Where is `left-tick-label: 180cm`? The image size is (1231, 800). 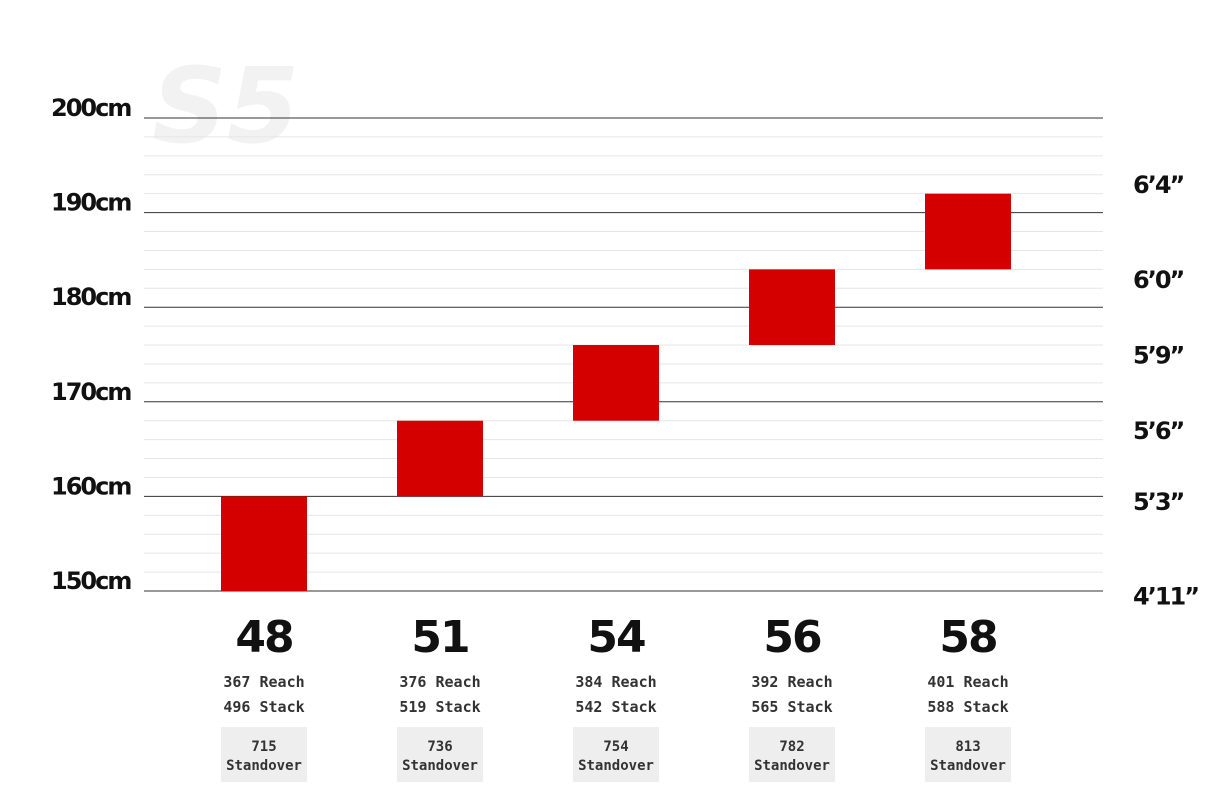
left-tick-label: 180cm is located at coordinates (91, 297).